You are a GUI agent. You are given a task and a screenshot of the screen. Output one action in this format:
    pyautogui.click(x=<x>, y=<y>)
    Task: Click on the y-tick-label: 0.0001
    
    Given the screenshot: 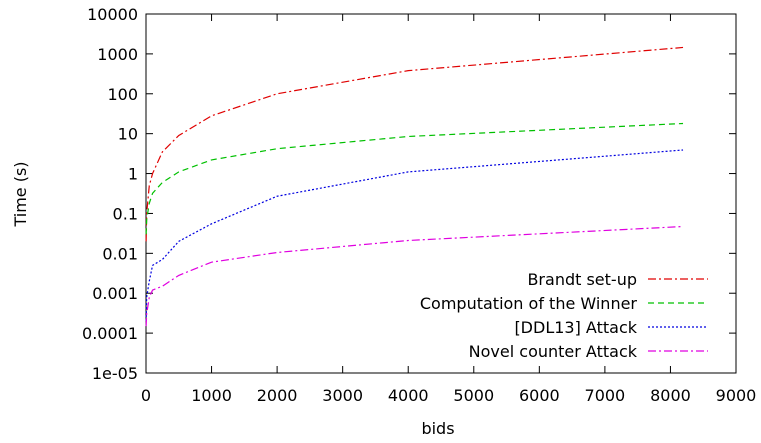 What is the action you would take?
    pyautogui.click(x=110, y=333)
    